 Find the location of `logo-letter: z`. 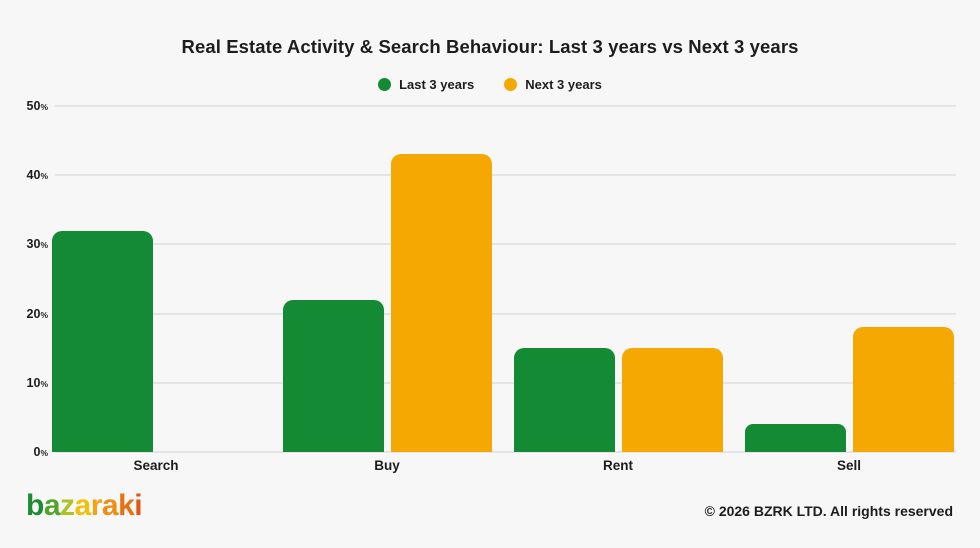

logo-letter: z is located at coordinates (67, 505).